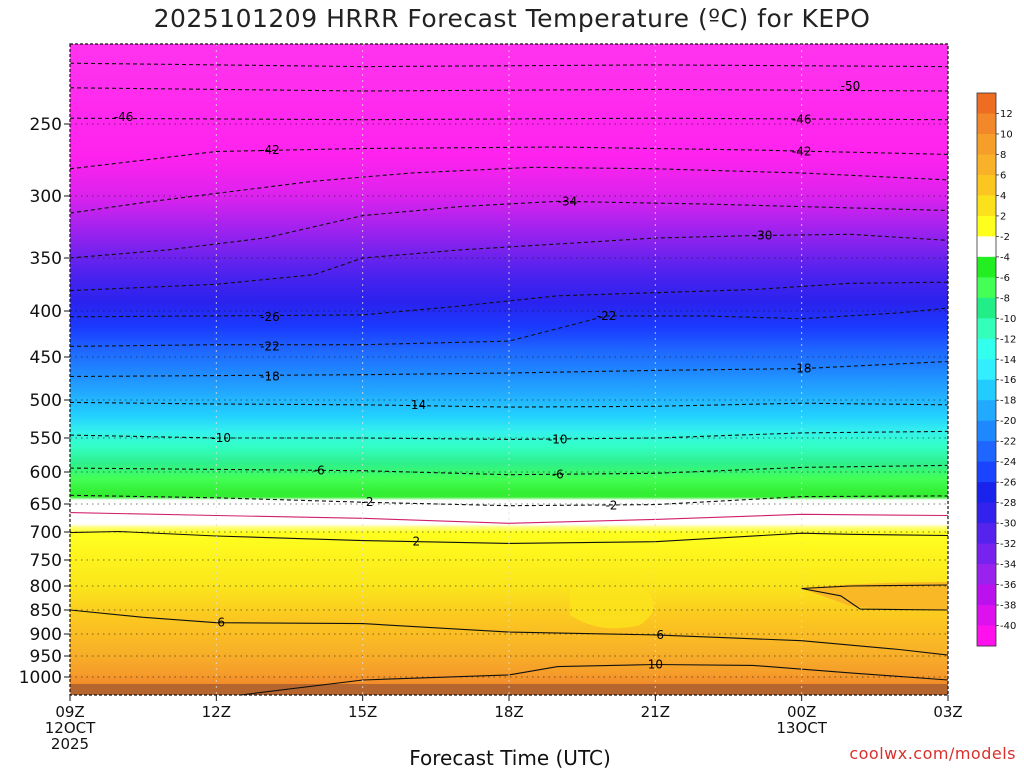 This screenshot has width=1024, height=770. What do you see at coordinates (509, 119) in the screenshot?
I see `contour-neg46` at bounding box center [509, 119].